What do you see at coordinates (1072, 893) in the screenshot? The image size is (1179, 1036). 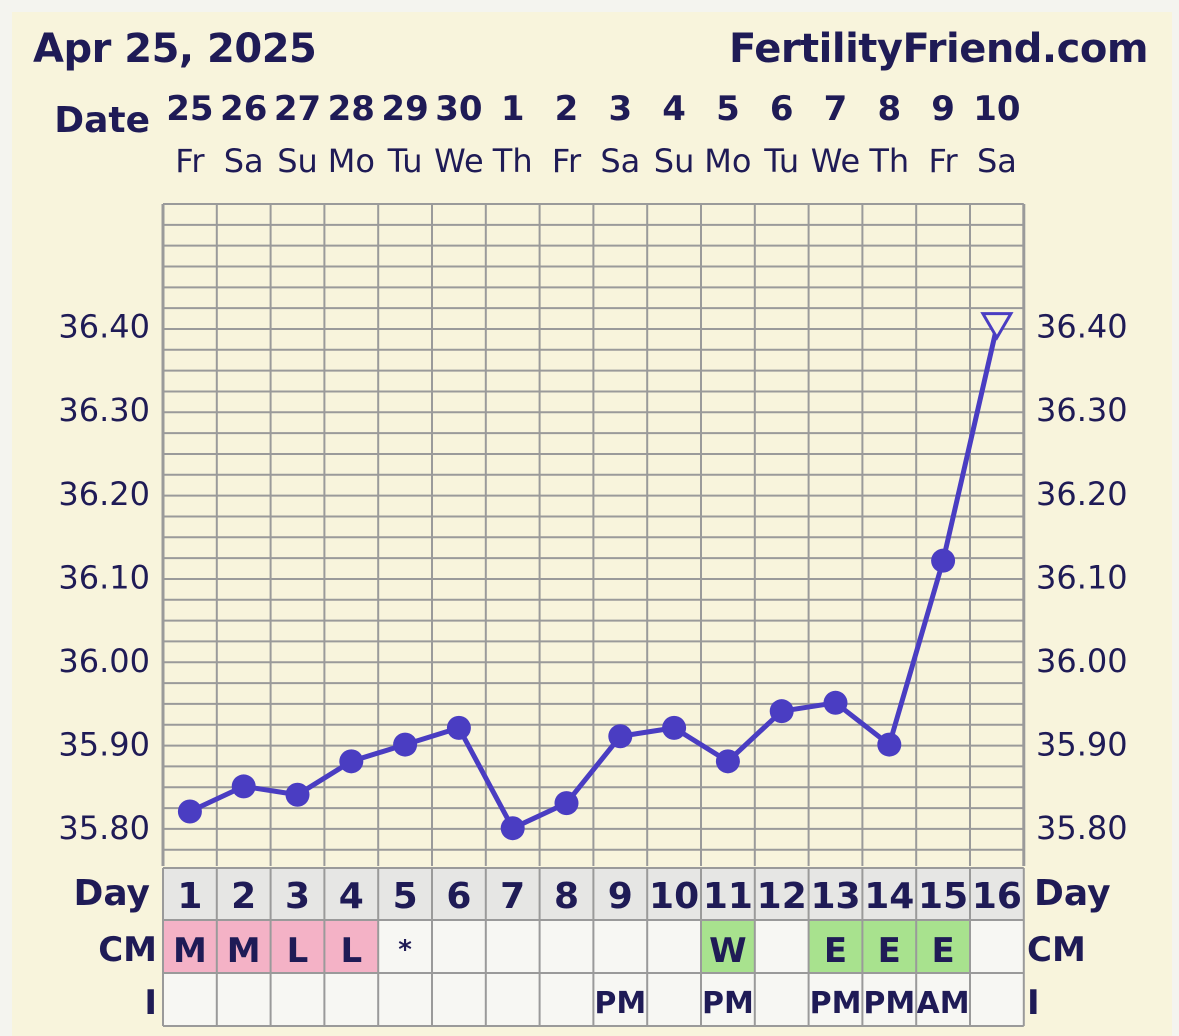 I see `day-row-label-right: Day` at bounding box center [1072, 893].